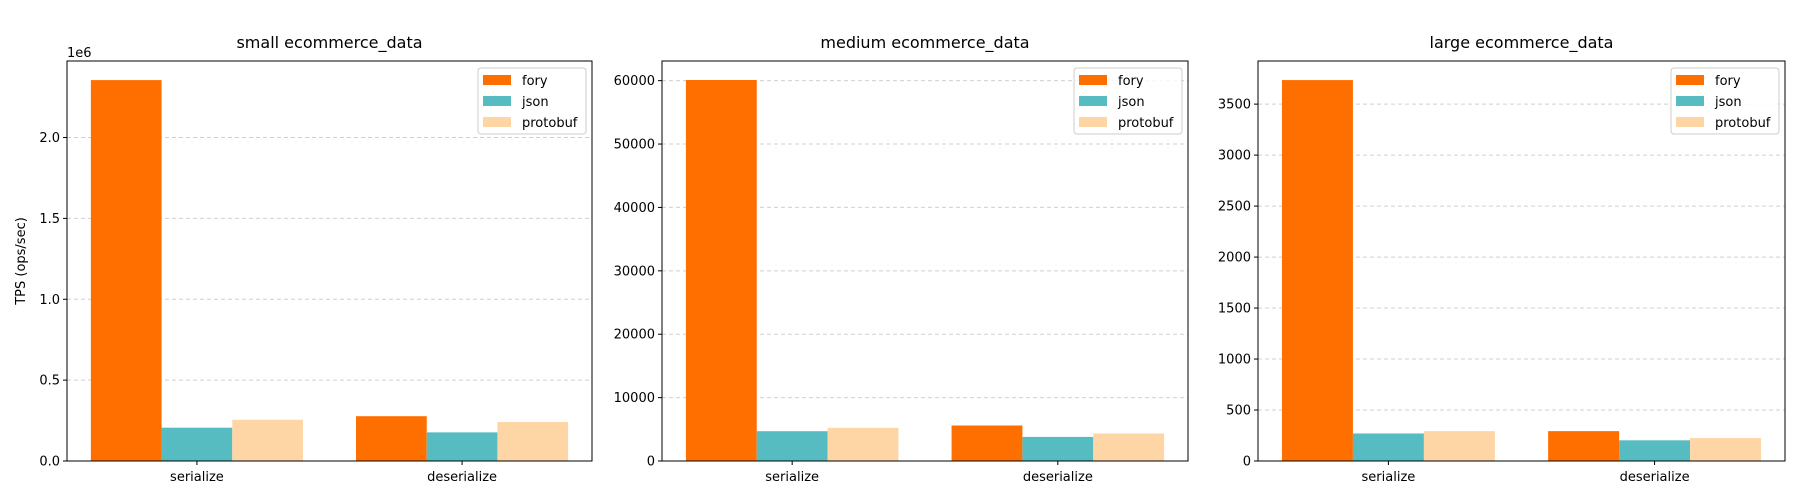 This screenshot has width=1800, height=500. I want to click on y-tick-label: 30000, so click(634, 271).